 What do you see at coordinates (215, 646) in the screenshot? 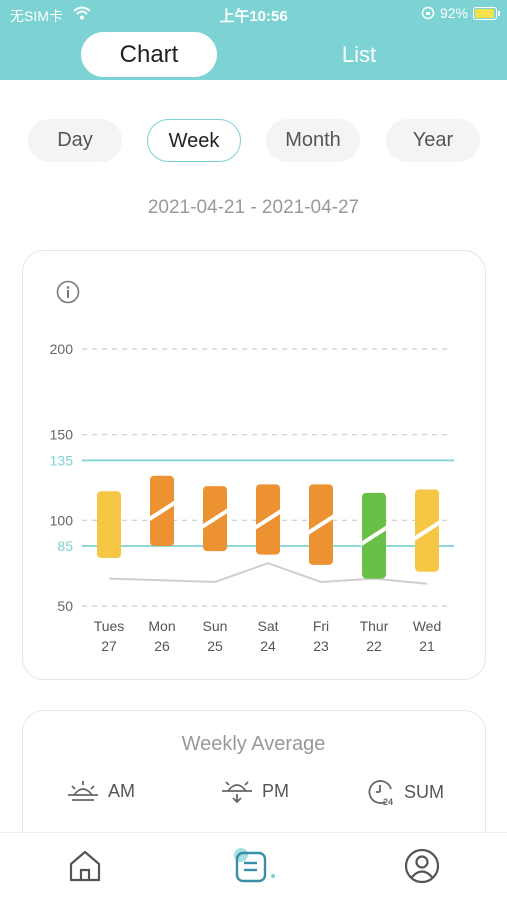
I see `x-tick-date: 25` at bounding box center [215, 646].